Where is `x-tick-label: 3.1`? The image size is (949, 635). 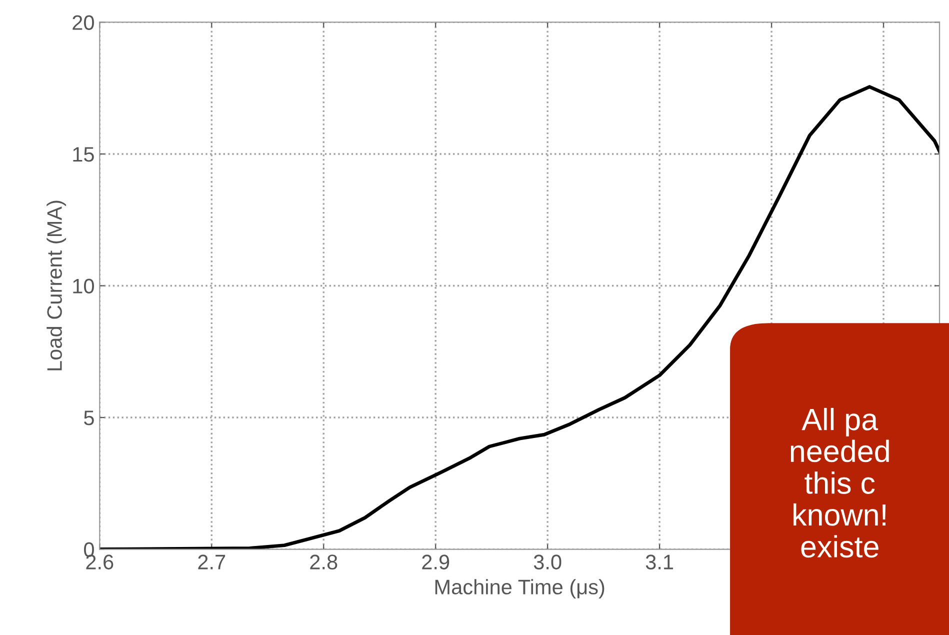
x-tick-label: 3.1 is located at coordinates (660, 562).